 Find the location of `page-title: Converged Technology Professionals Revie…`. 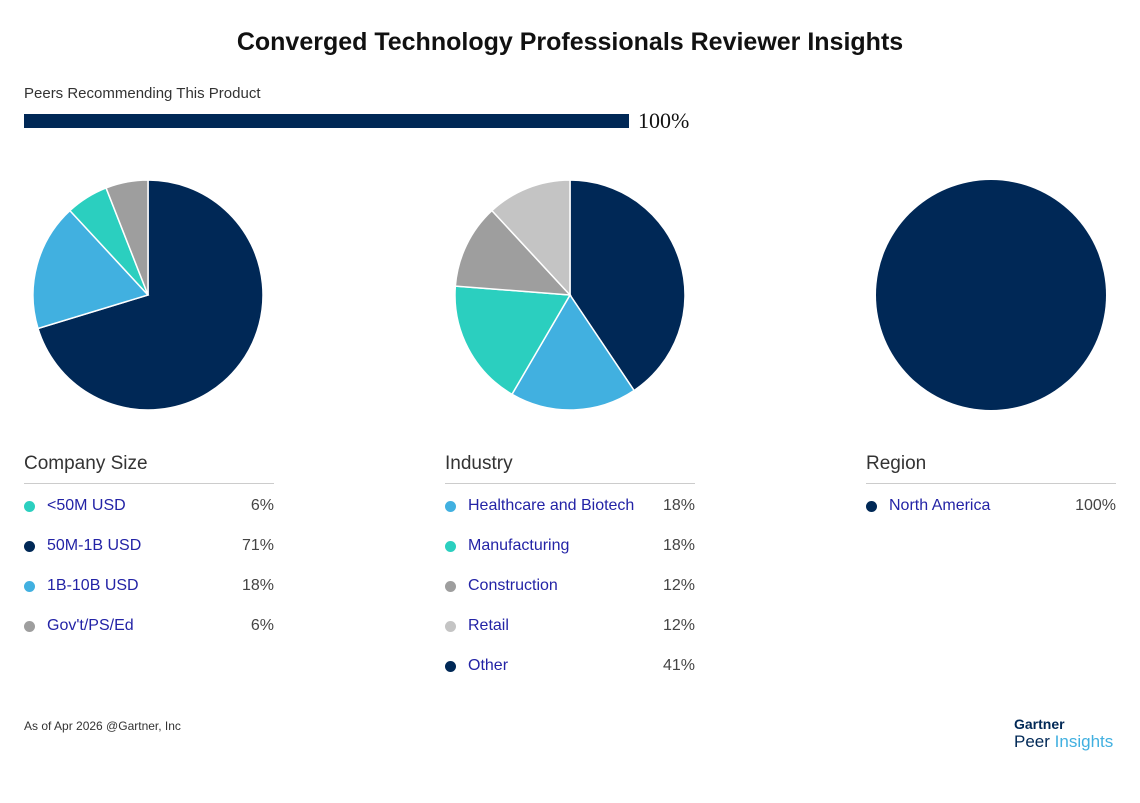

page-title: Converged Technology Professionals Revie… is located at coordinates (570, 42).